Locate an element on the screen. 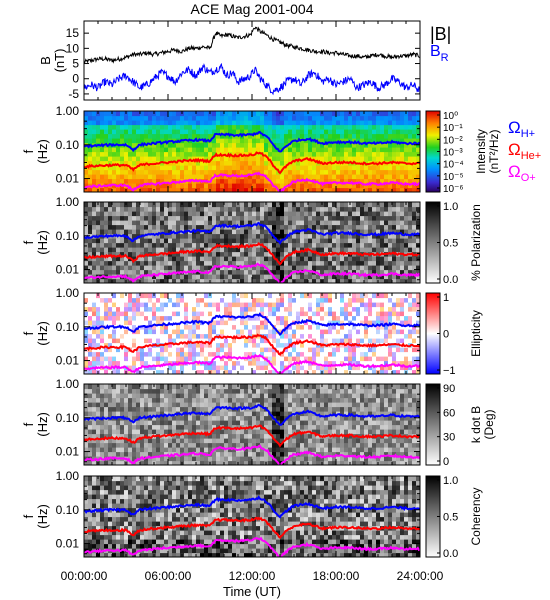  gyrofrequency-legend-subscript: H+ is located at coordinates (528, 134).